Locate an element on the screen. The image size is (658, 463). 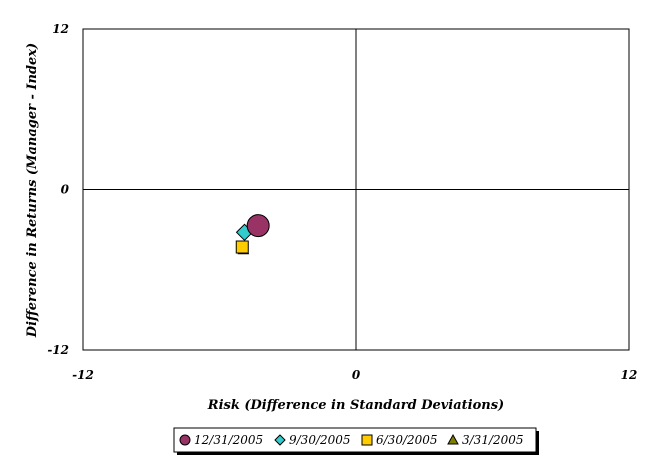
data-markers is located at coordinates (252, 234).